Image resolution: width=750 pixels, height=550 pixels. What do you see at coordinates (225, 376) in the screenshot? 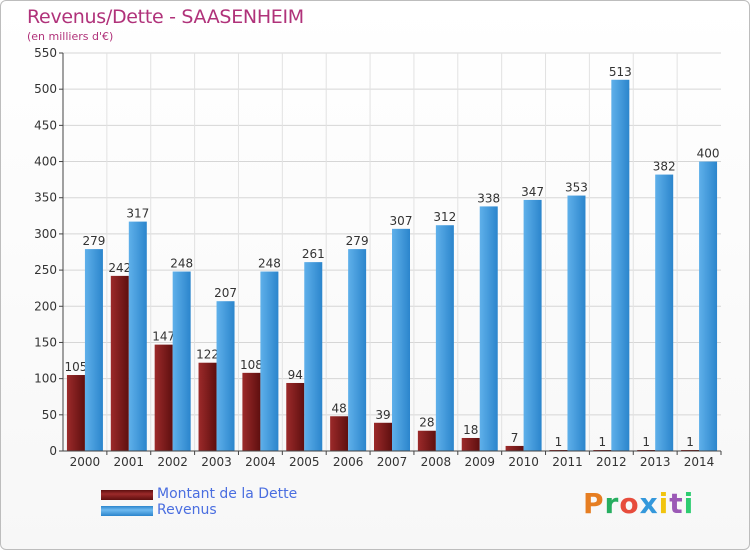
I see `bar-revenus-2003` at bounding box center [225, 376].